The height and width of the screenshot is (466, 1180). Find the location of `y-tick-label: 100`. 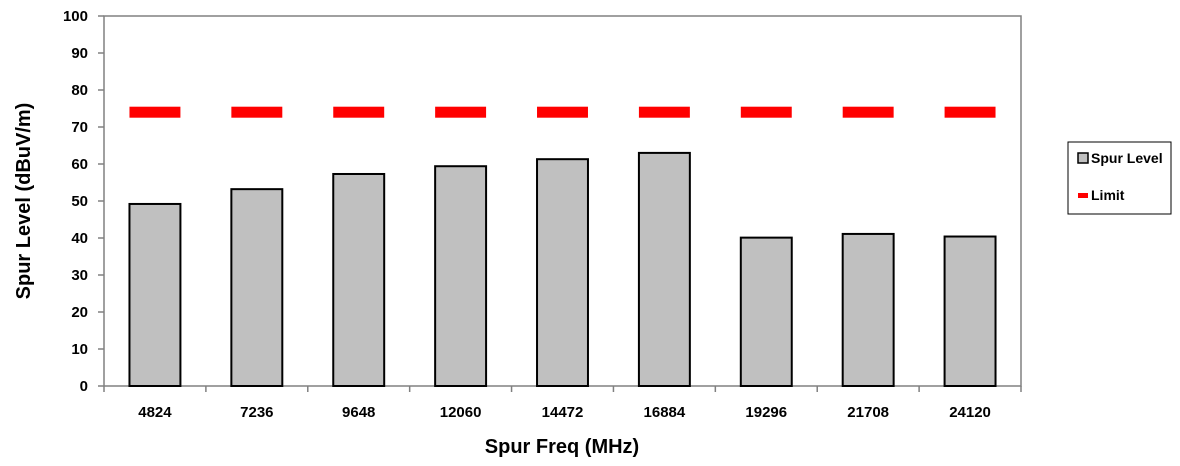

y-tick-label: 100 is located at coordinates (75, 16).